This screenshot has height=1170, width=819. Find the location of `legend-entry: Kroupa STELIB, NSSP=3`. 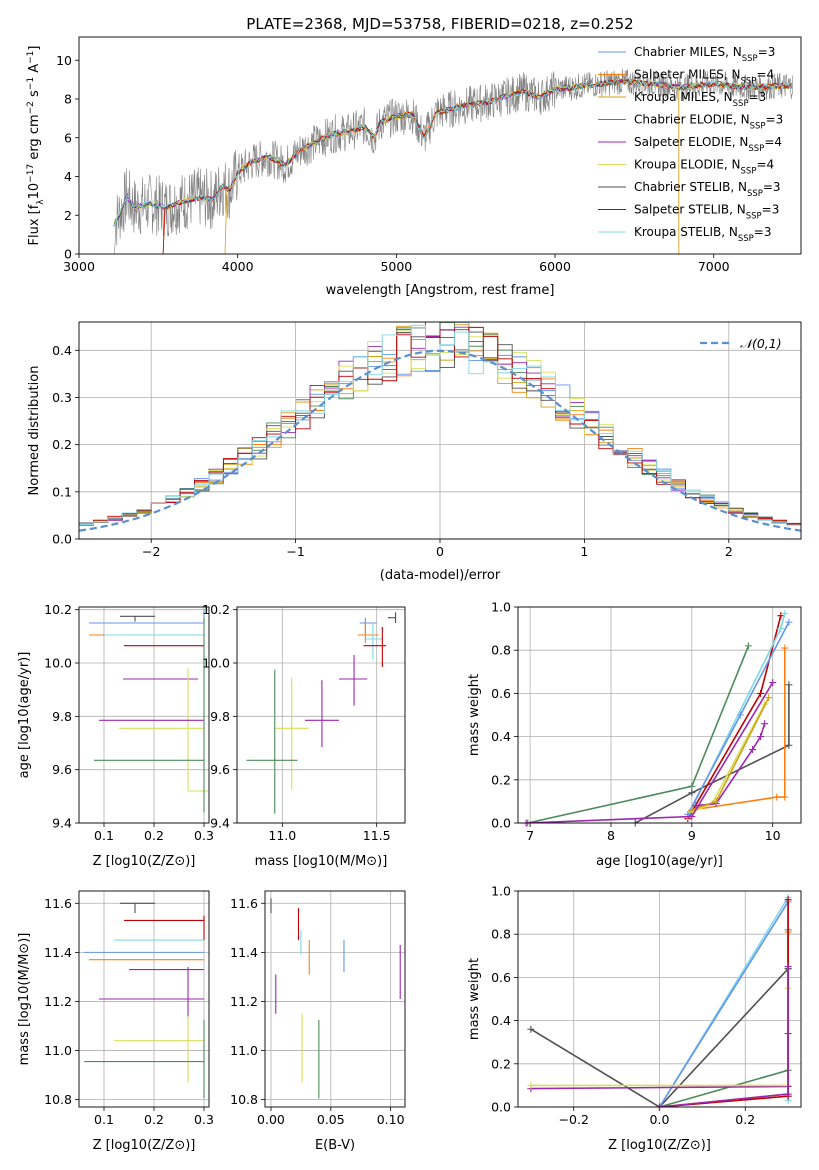

legend-entry: Kroupa STELIB, NSSP=3 is located at coordinates (703, 234).